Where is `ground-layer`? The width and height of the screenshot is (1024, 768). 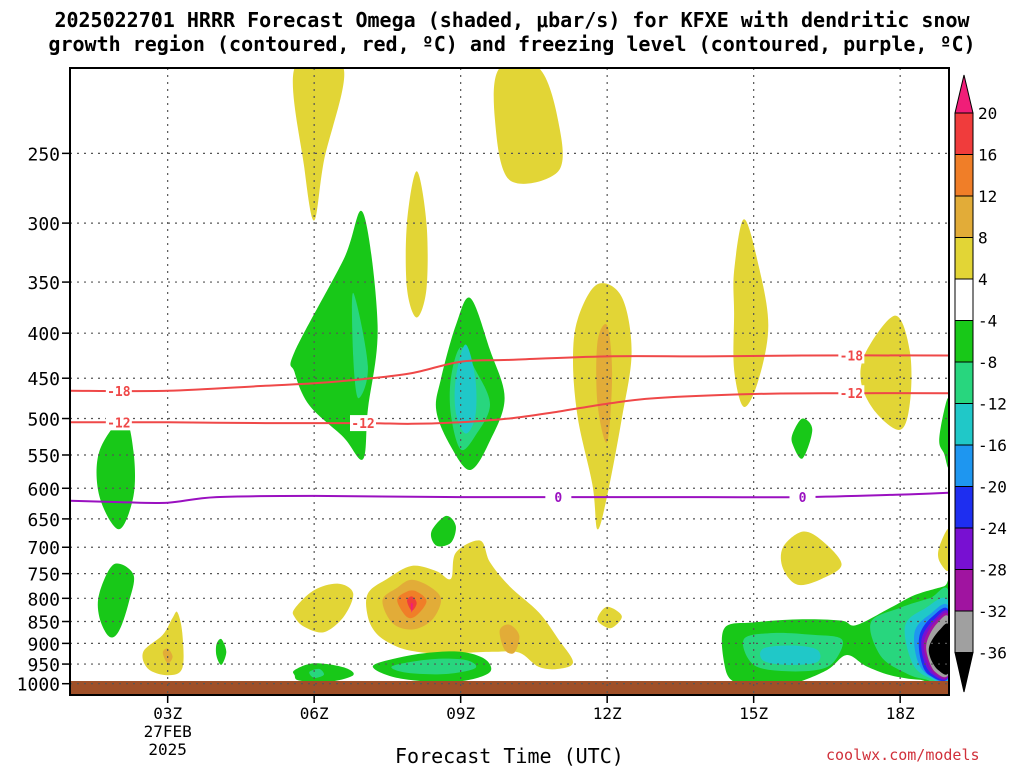
ground-layer is located at coordinates (509, 688).